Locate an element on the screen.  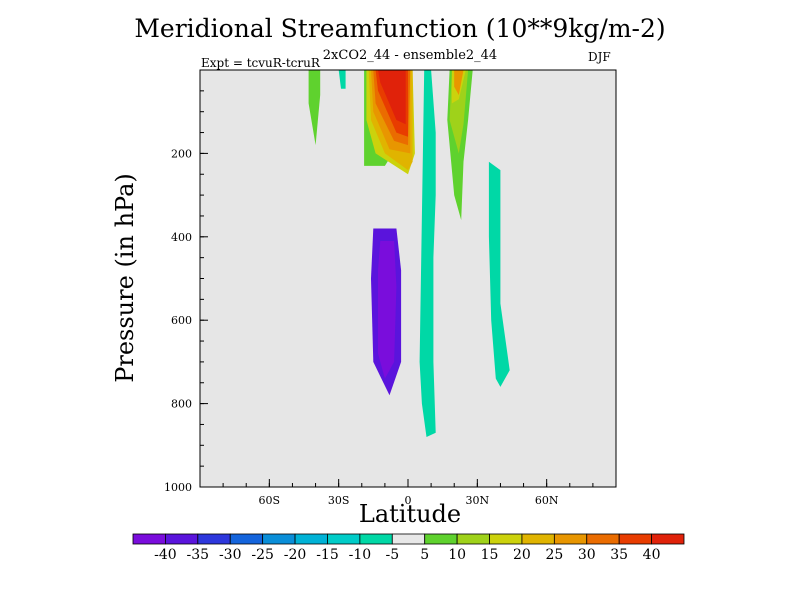
colorbar-label: -15 is located at coordinates (327, 555).